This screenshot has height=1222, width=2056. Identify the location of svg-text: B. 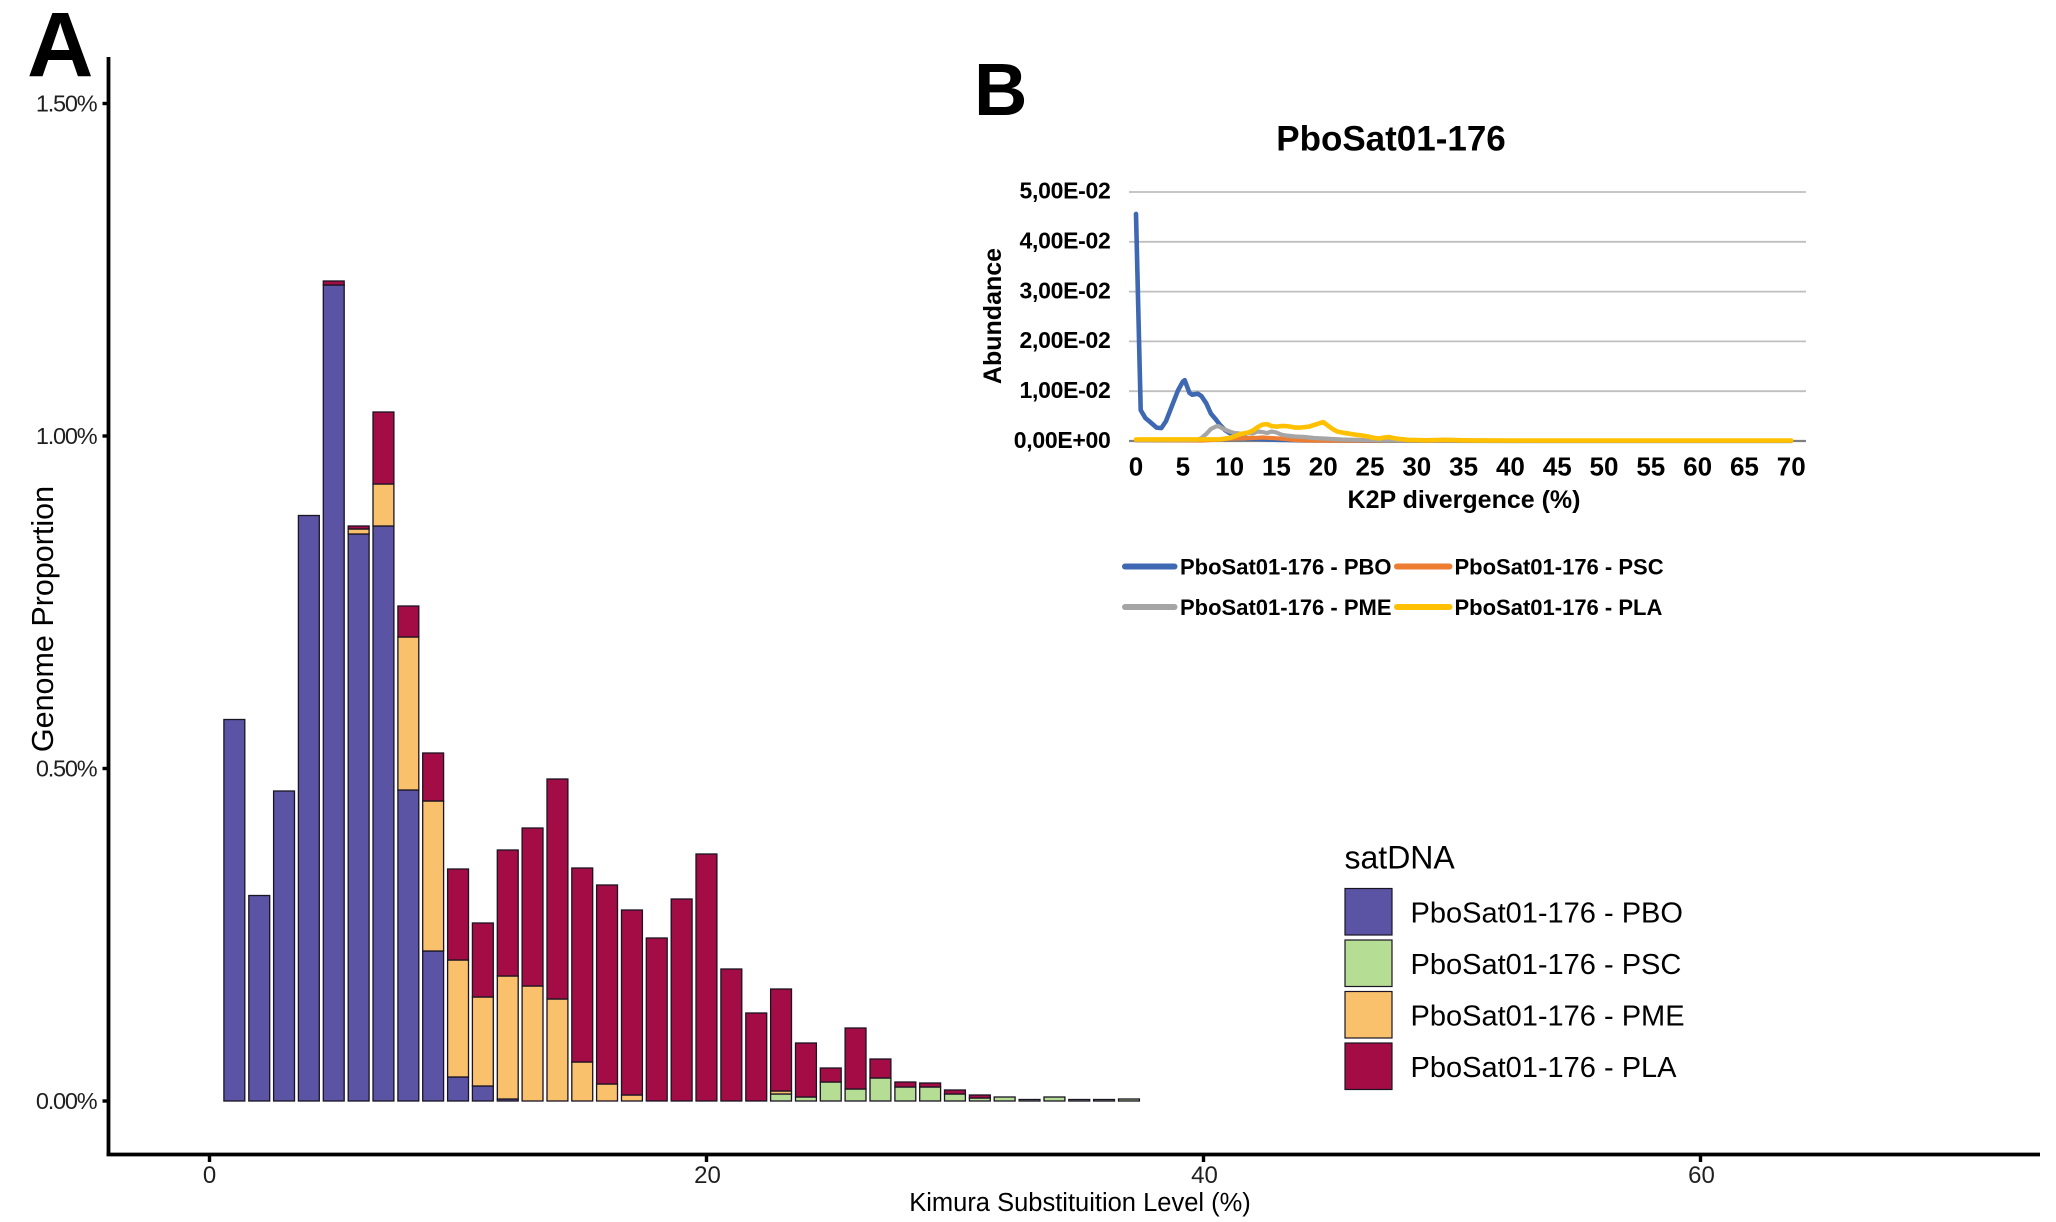
(1000, 89).